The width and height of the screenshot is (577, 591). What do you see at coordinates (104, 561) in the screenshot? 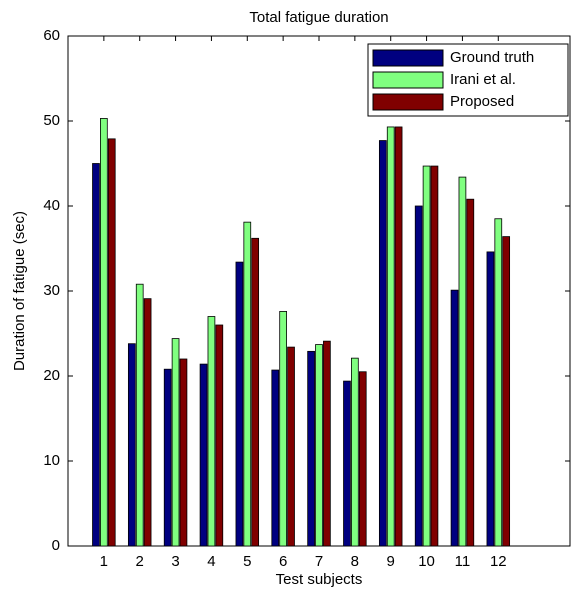
I see `x-tick-label: 1` at bounding box center [104, 561].